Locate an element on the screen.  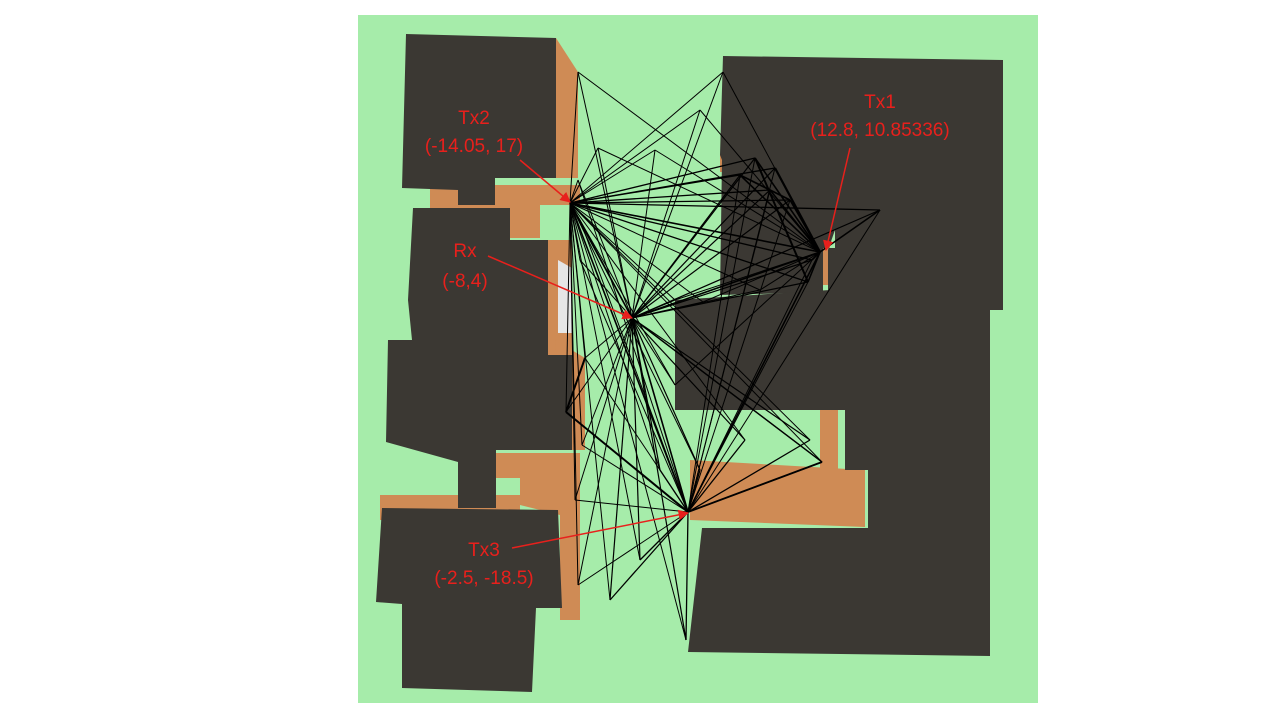
tx3-name: Tx3 is located at coordinates (484, 550).